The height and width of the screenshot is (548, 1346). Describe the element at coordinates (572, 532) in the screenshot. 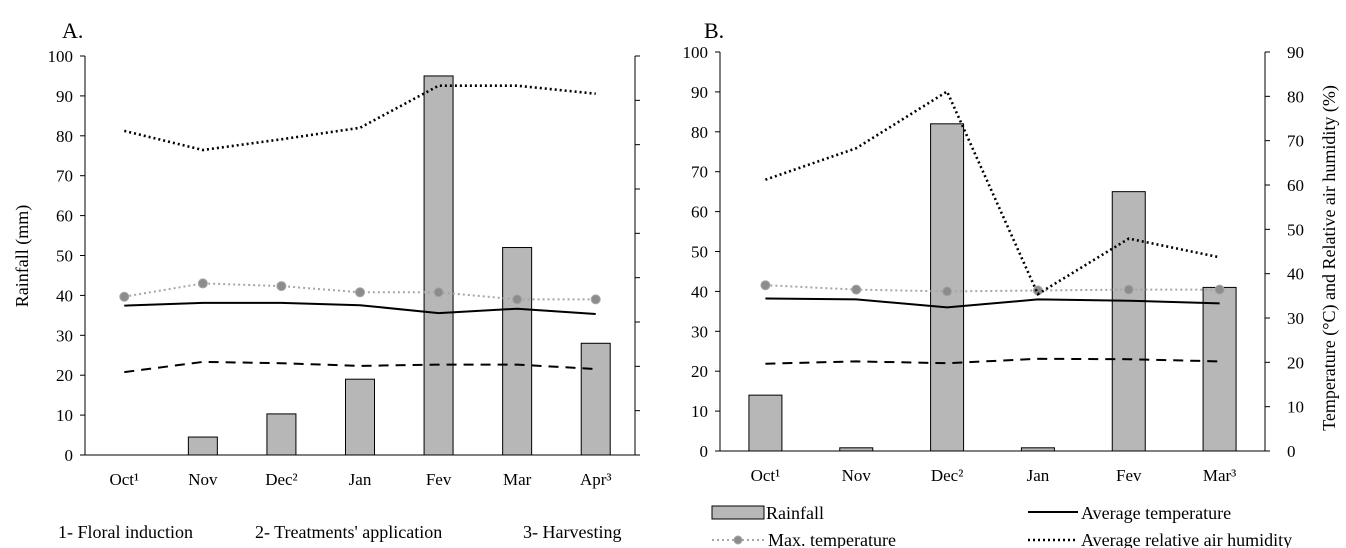

I see `footnote-3: 3- Harvesting` at that location.